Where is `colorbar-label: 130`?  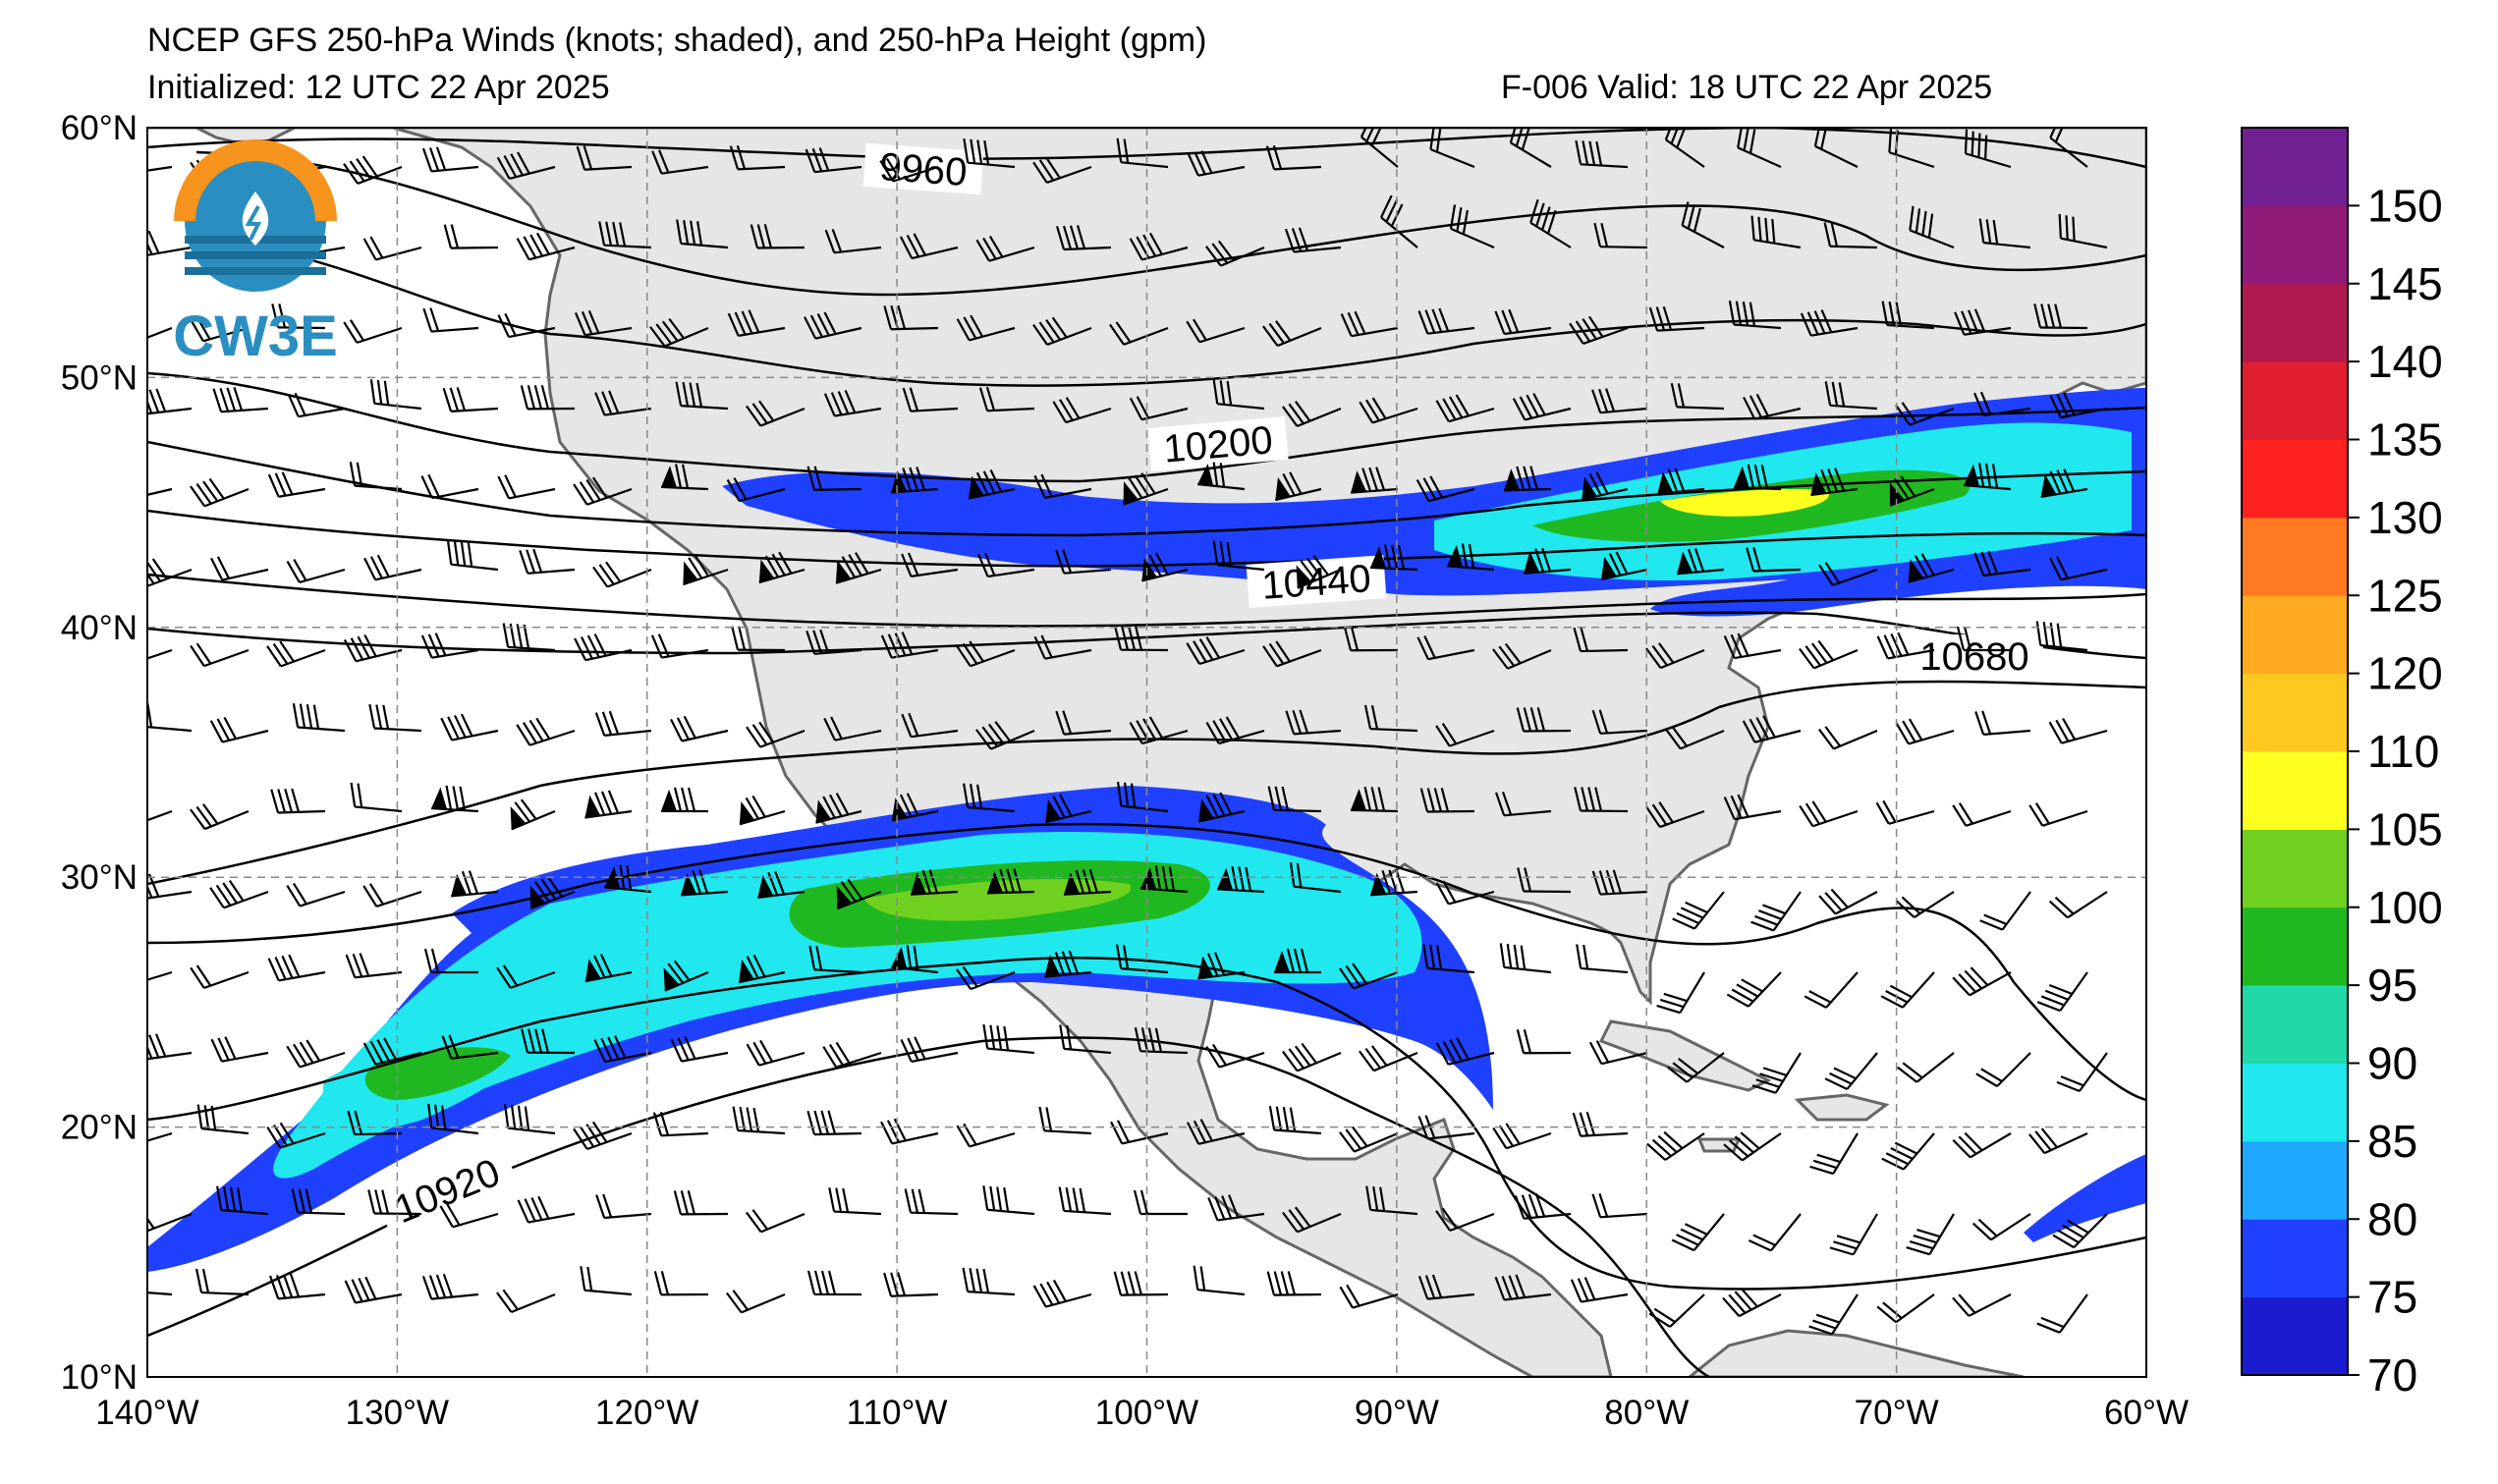
colorbar-label: 130 is located at coordinates (2405, 517).